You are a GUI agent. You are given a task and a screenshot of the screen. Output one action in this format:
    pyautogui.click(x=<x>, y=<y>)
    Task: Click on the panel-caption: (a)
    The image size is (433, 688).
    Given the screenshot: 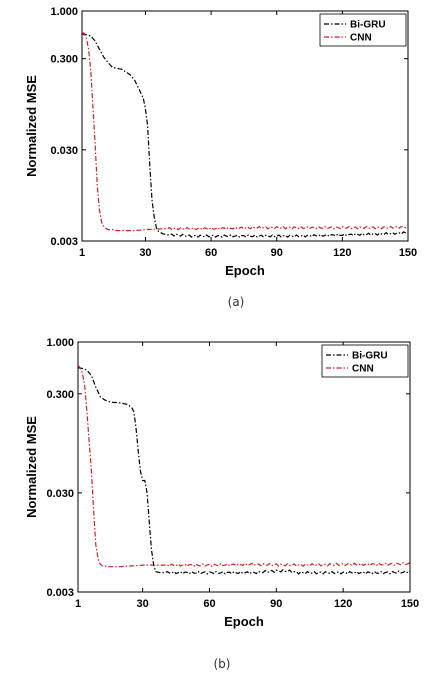 What is the action you would take?
    pyautogui.click(x=236, y=302)
    